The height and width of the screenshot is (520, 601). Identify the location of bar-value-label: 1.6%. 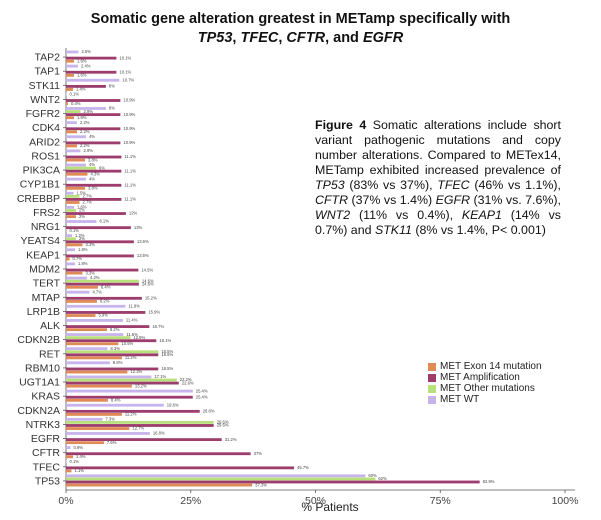
(82, 60).